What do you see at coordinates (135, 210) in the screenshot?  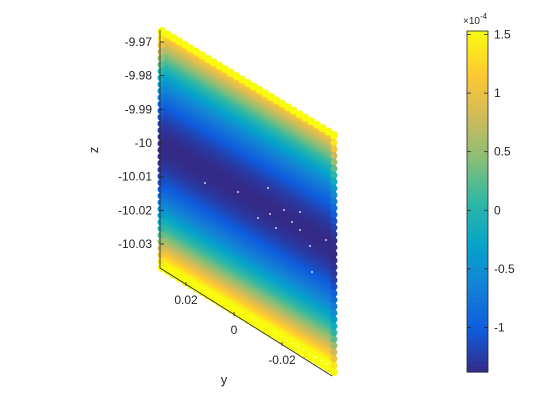 I see `z-tick-label: -10.02` at bounding box center [135, 210].